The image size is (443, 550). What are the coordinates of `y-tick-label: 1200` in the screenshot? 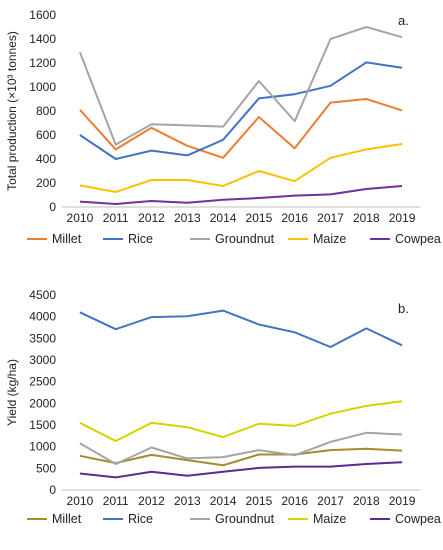 It's located at (42, 63).